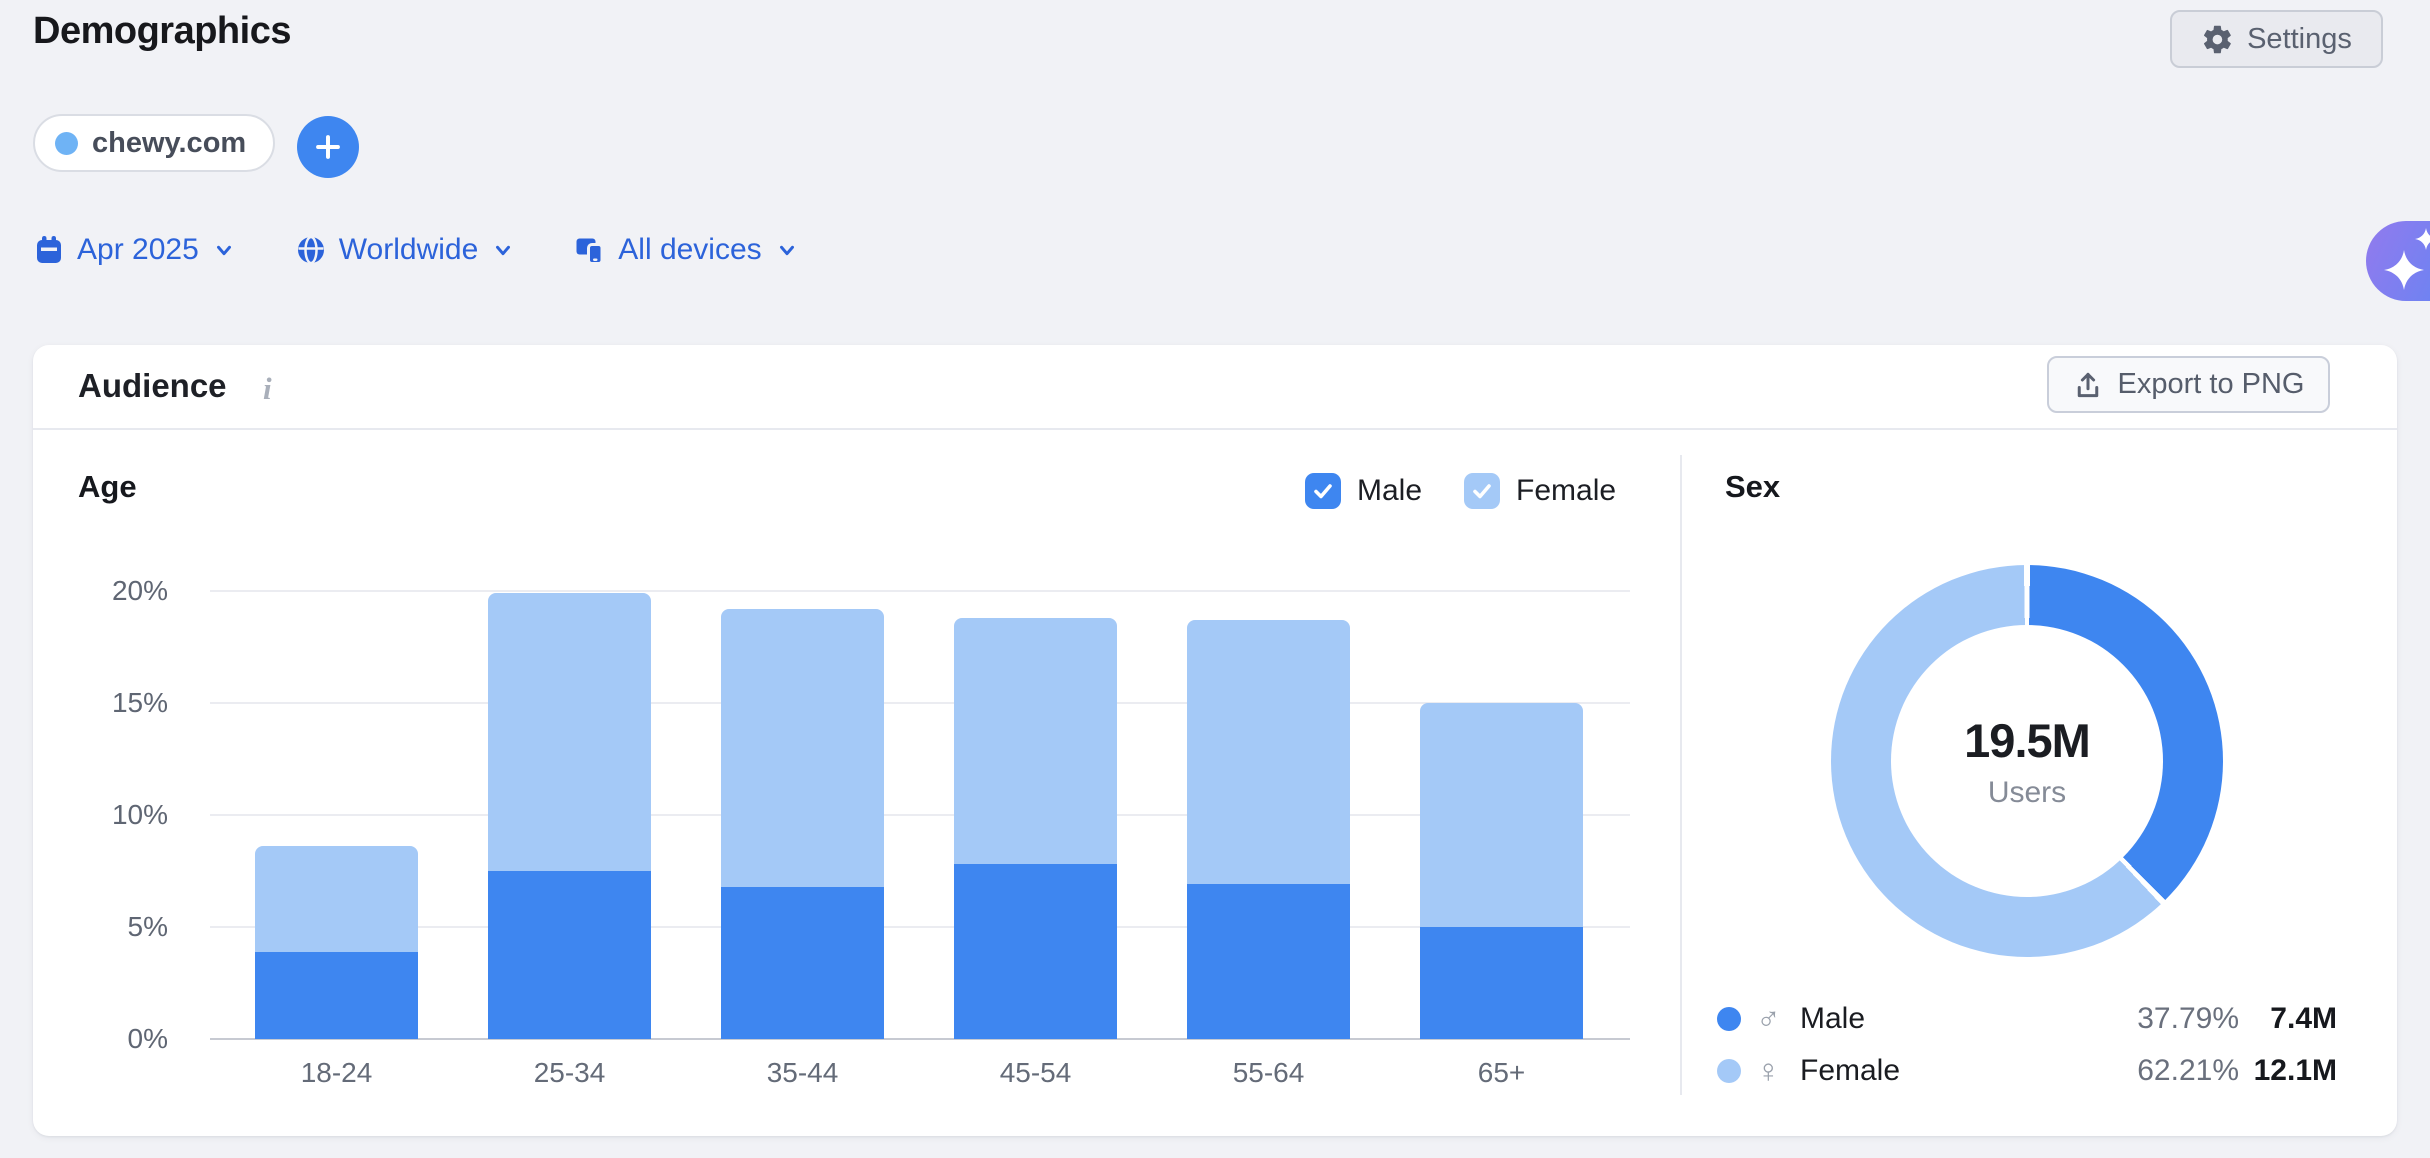  Describe the element at coordinates (1850, 1070) in the screenshot. I see `female-legend-label: Female` at that location.